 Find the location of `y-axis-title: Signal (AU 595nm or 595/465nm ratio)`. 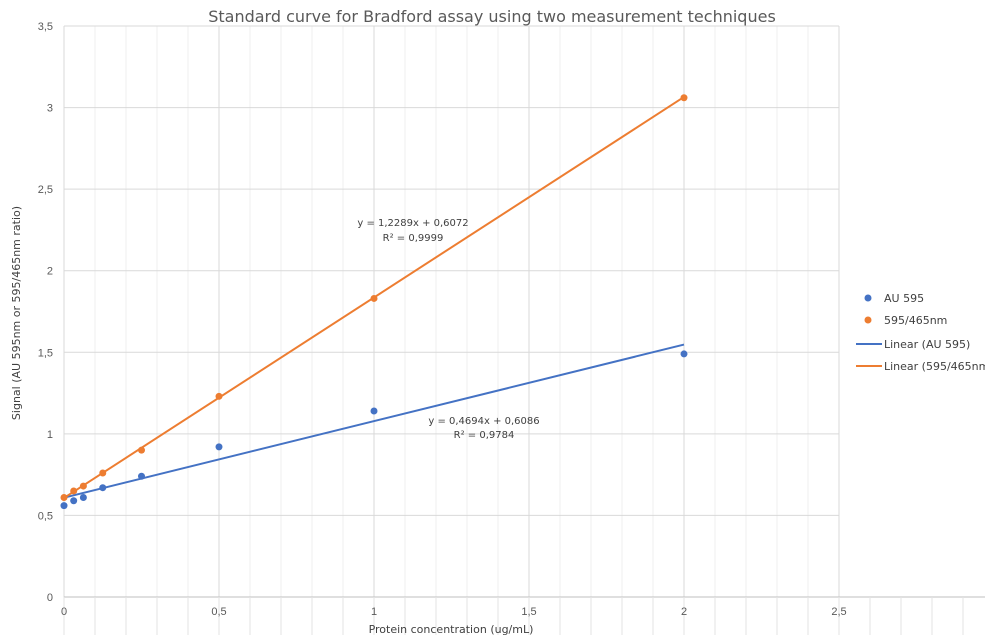

y-axis-title: Signal (AU 595nm or 595/465nm ratio) is located at coordinates (16, 313).